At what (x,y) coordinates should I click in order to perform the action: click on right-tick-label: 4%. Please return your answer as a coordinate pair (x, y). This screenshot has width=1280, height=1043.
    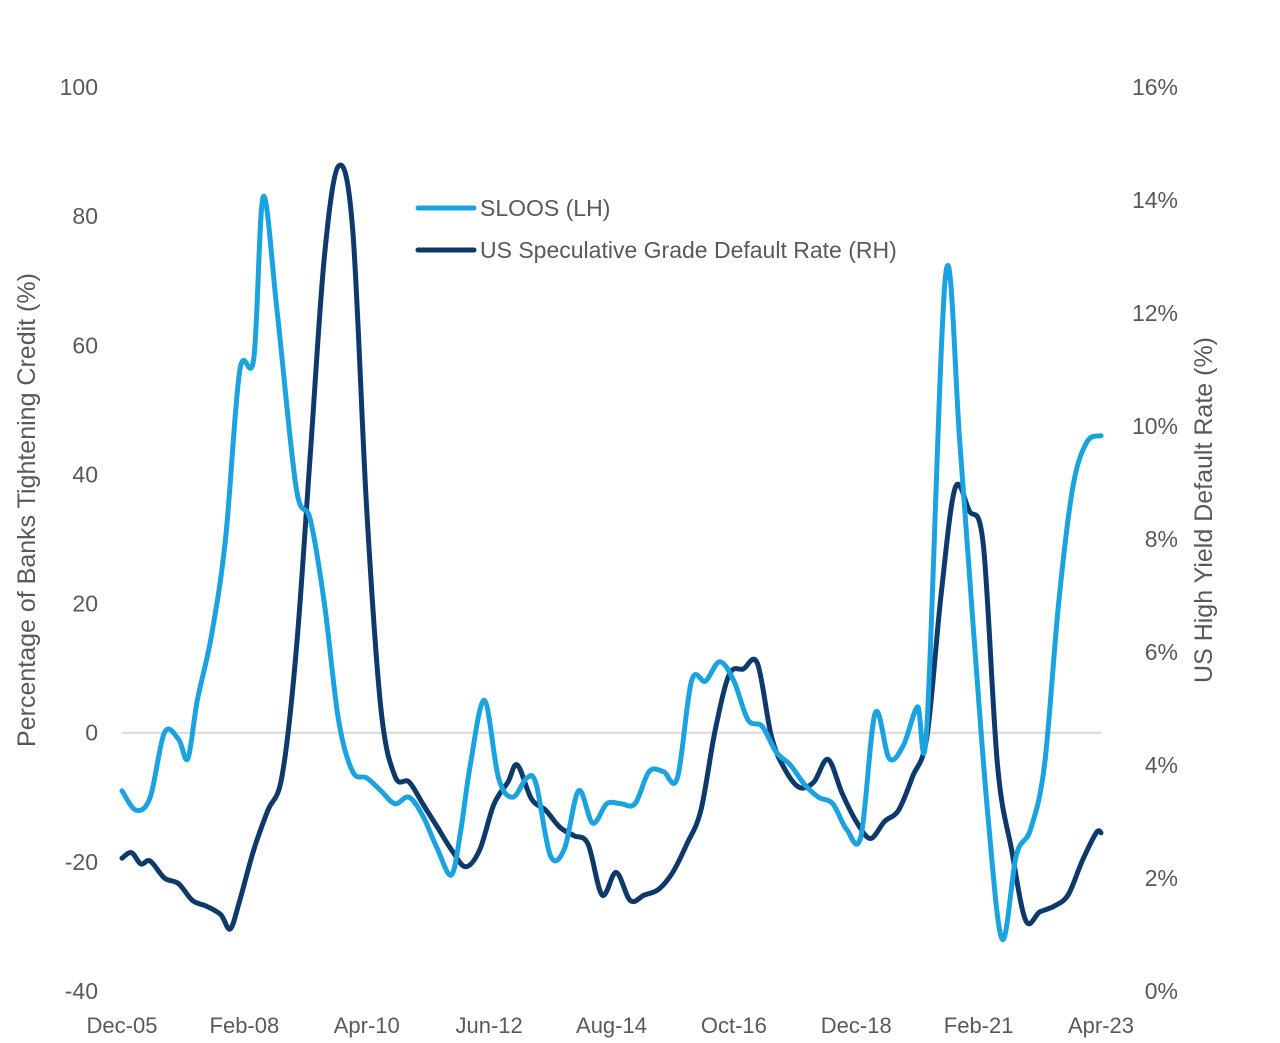
    Looking at the image, I should click on (1161, 765).